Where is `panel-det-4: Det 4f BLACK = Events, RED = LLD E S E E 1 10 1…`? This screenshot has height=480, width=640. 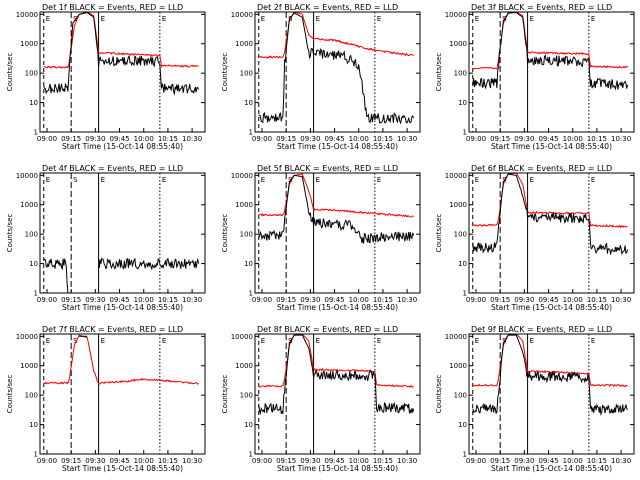
panel-det-4: Det 4f BLACK = Events, RED = LLD E S E E 1 10 1… is located at coordinates (106, 238).